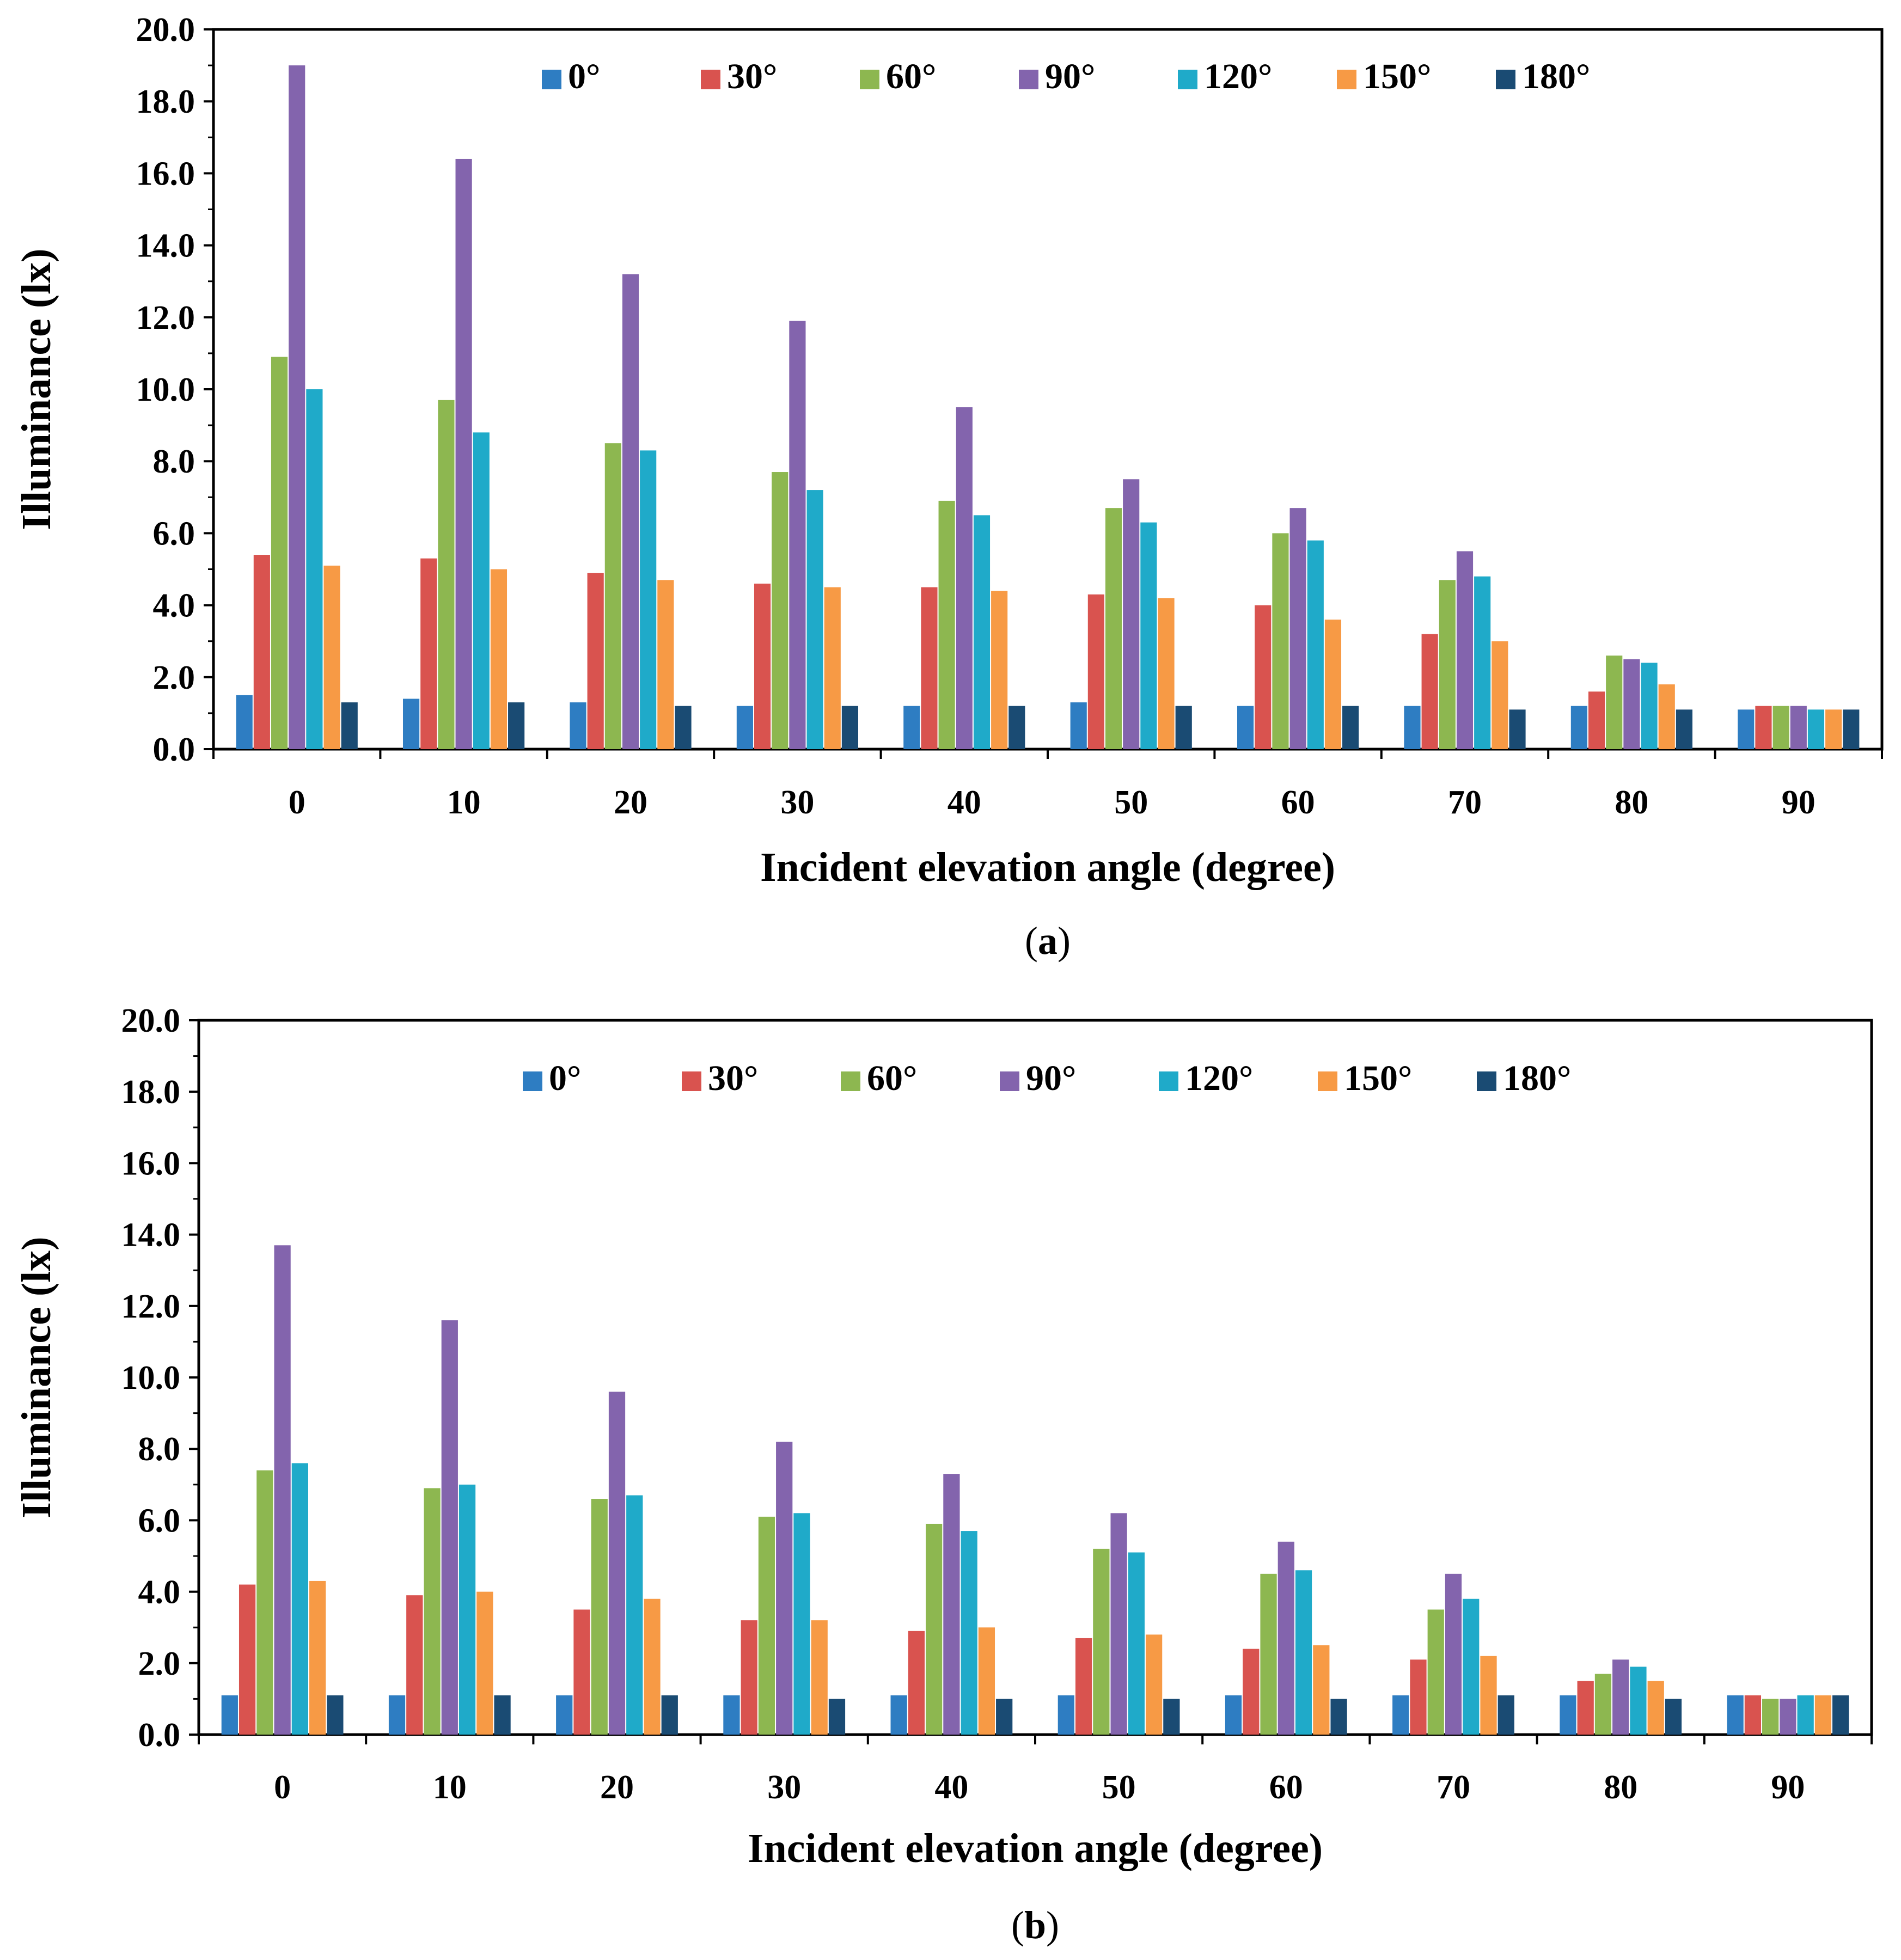  What do you see at coordinates (1119, 1787) in the screenshot?
I see `x-tick-label: 50` at bounding box center [1119, 1787].